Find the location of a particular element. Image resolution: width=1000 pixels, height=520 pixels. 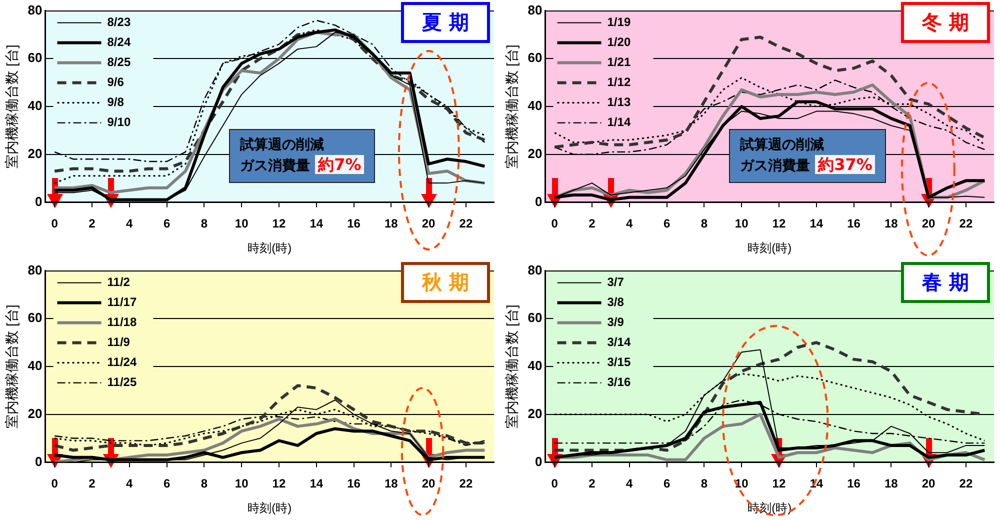

legend-label: 3/15 is located at coordinates (619, 362).